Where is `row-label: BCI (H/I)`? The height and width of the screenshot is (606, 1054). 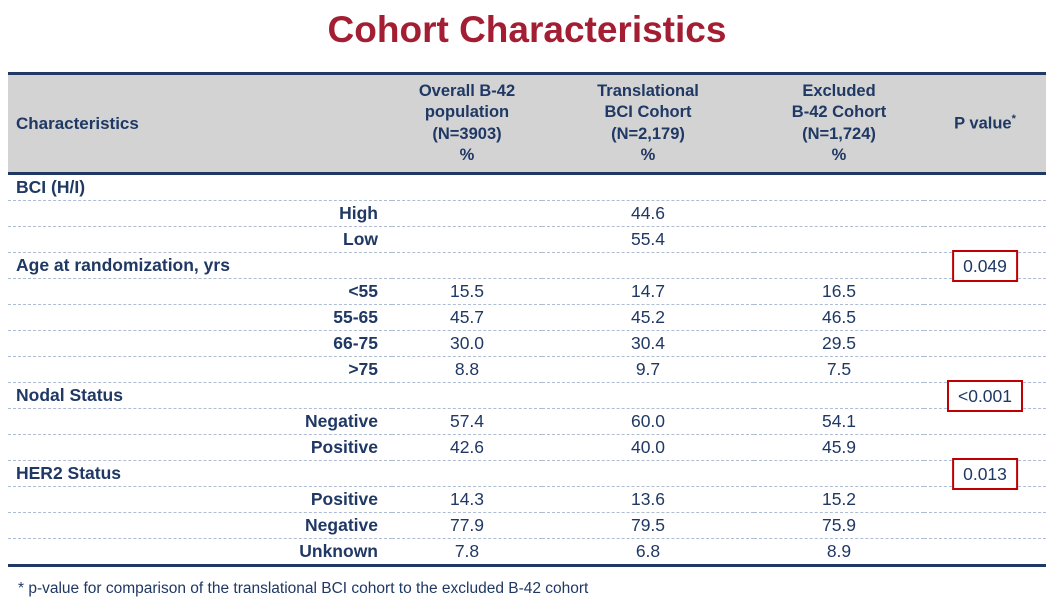 row-label: BCI (H/I) is located at coordinates (51, 187).